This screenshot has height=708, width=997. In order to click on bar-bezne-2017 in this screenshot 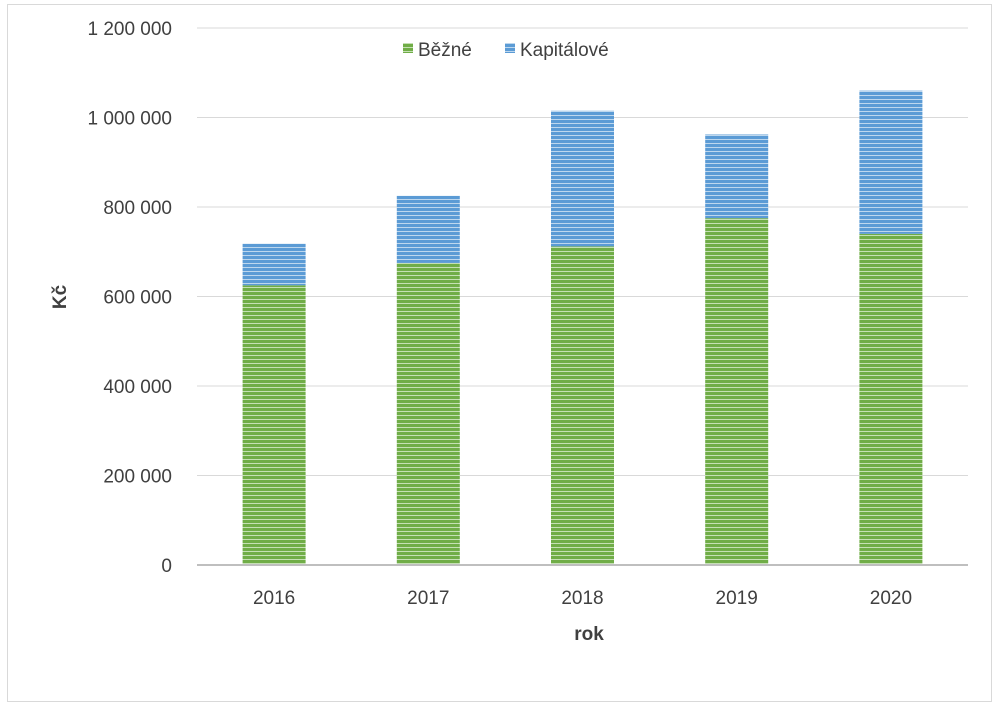, I will do `click(428, 413)`.